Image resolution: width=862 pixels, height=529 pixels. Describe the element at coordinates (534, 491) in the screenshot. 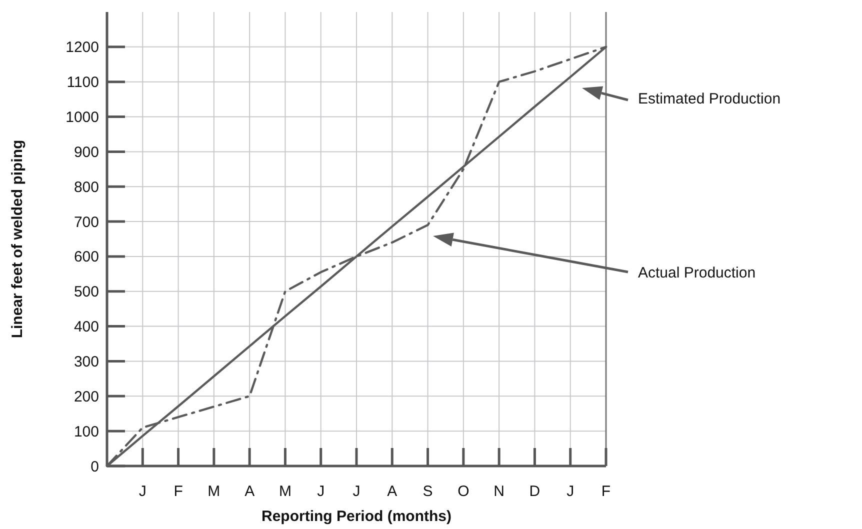

I see `x-tick-label: D` at that location.